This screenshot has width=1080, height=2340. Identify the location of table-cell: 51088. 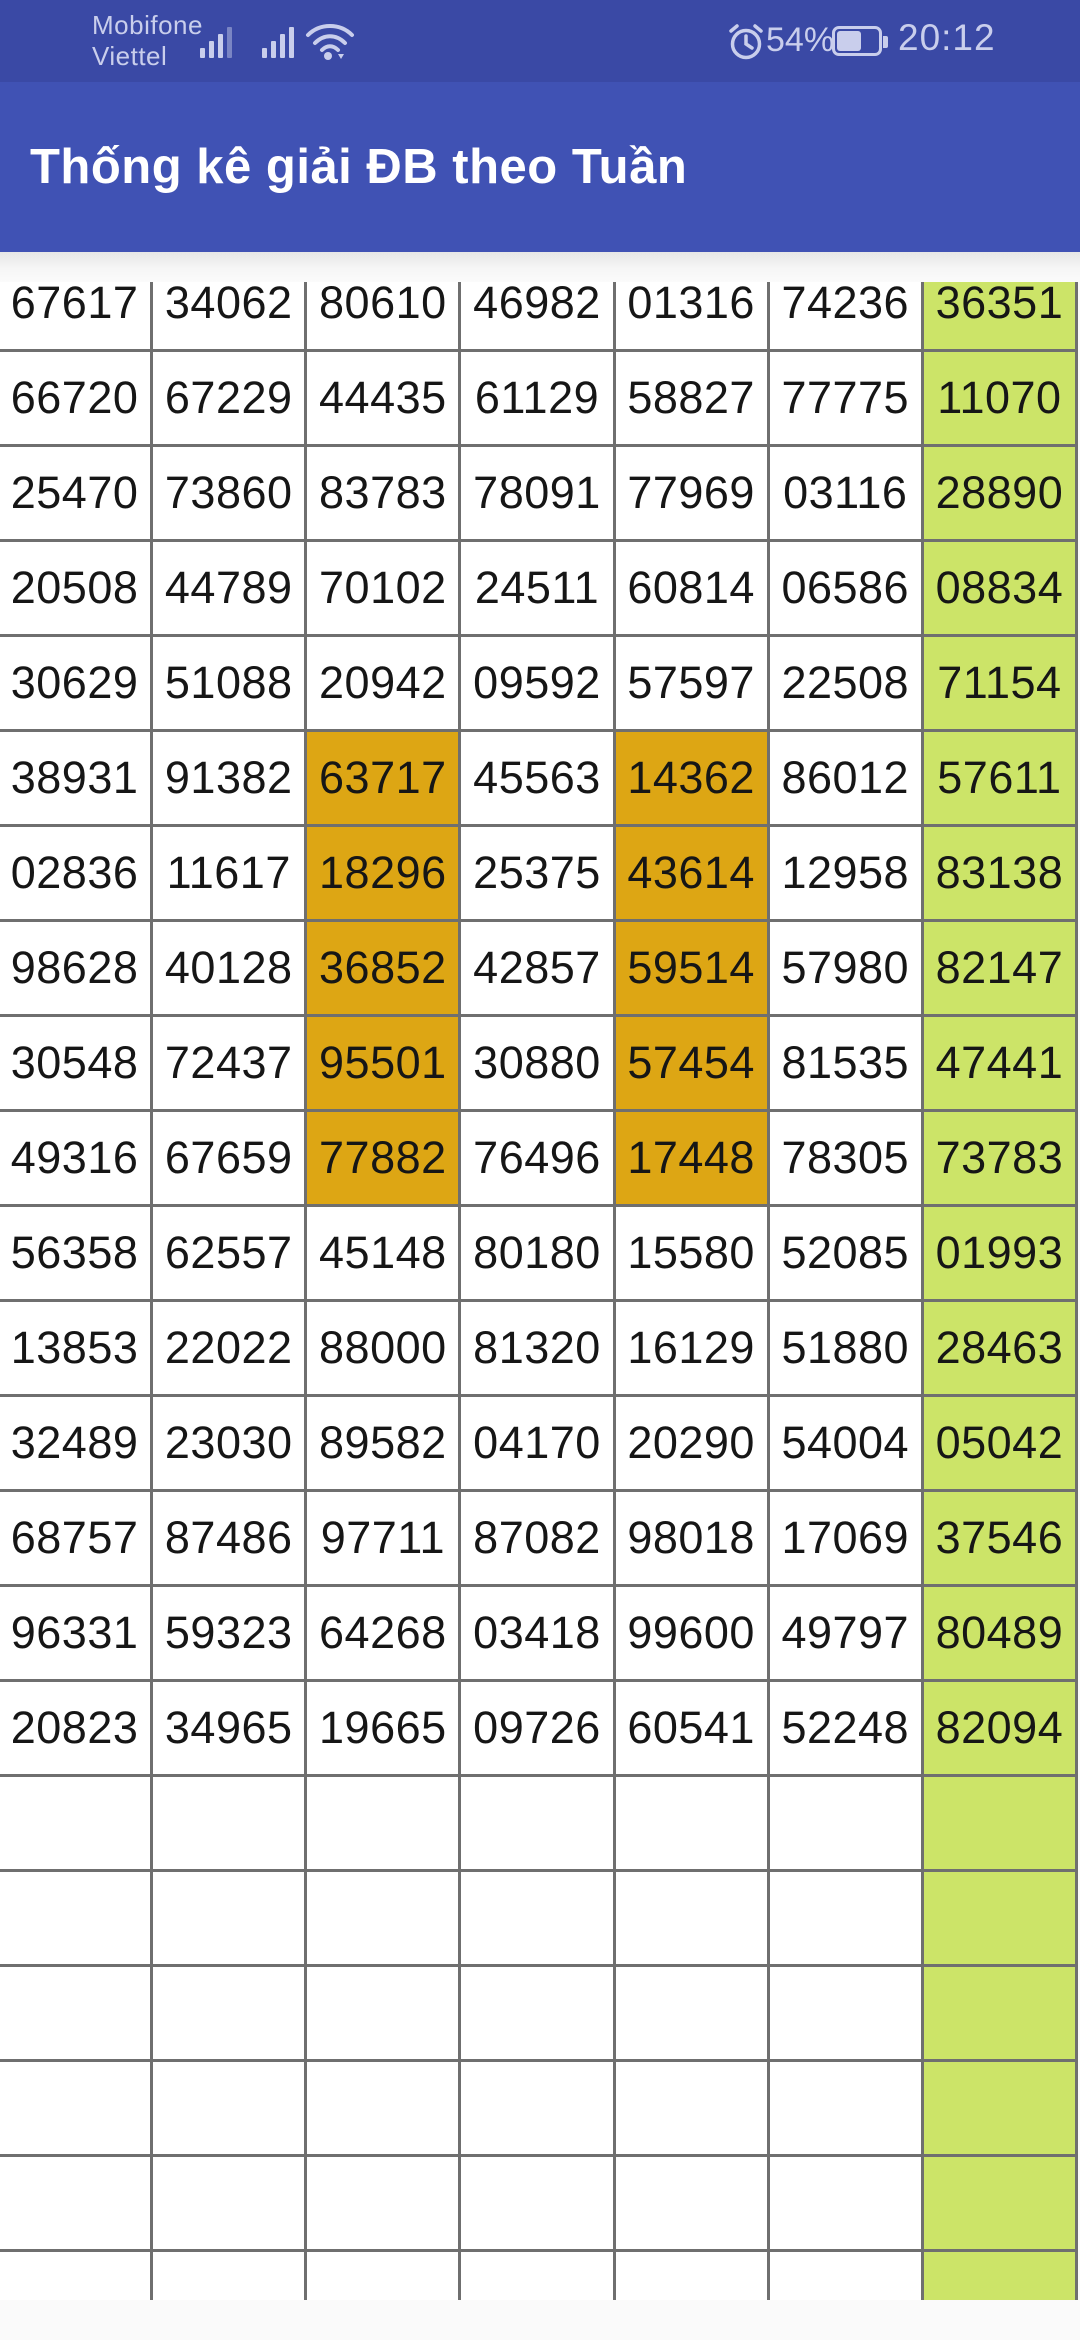
(229, 683).